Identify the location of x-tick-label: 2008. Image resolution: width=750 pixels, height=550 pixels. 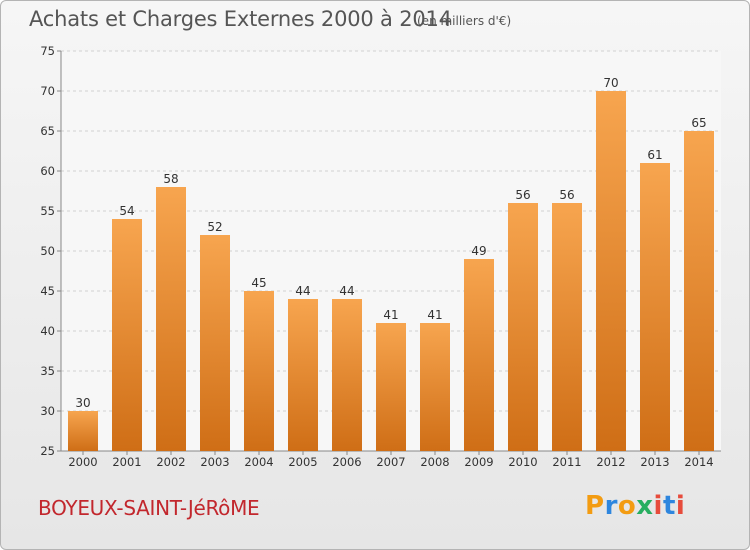
(434, 462).